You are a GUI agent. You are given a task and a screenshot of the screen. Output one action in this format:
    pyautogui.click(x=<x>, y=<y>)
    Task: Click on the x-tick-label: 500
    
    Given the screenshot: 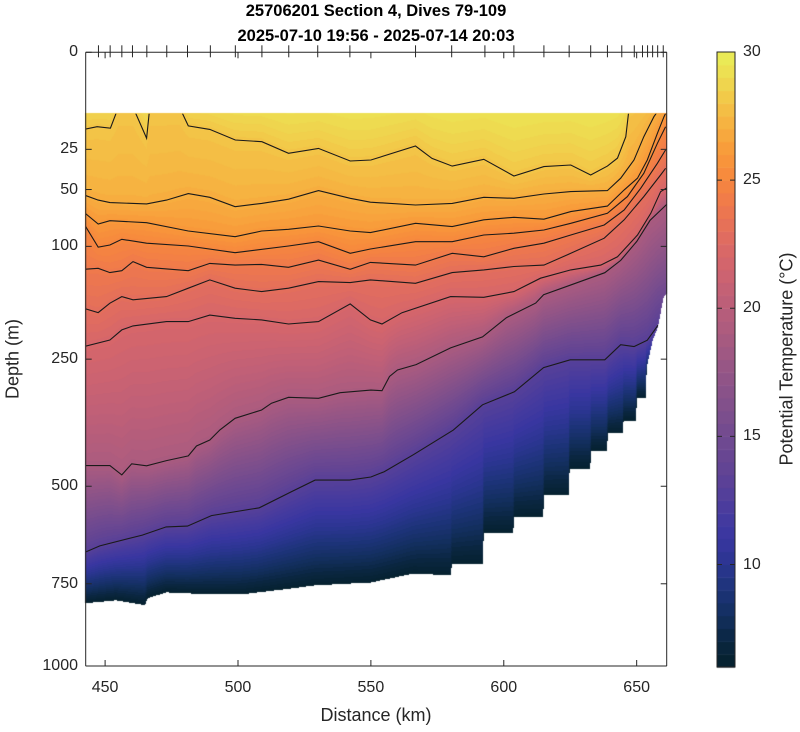 What is the action you would take?
    pyautogui.click(x=238, y=687)
    